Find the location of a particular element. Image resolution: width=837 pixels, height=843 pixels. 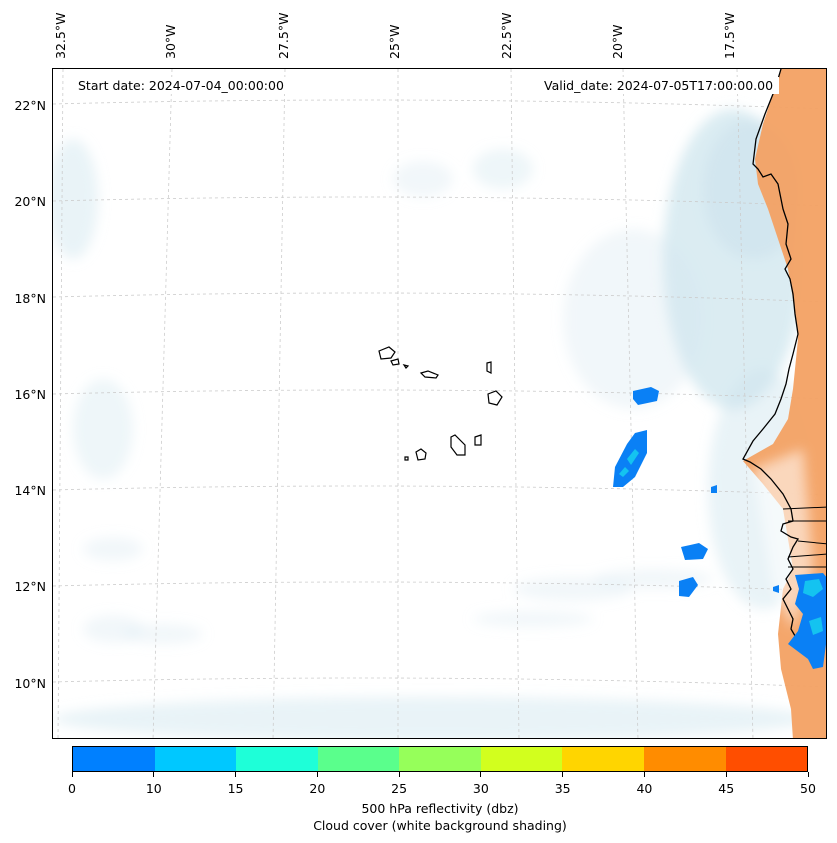

lat-label-12n: 12°N is located at coordinates (30, 586).